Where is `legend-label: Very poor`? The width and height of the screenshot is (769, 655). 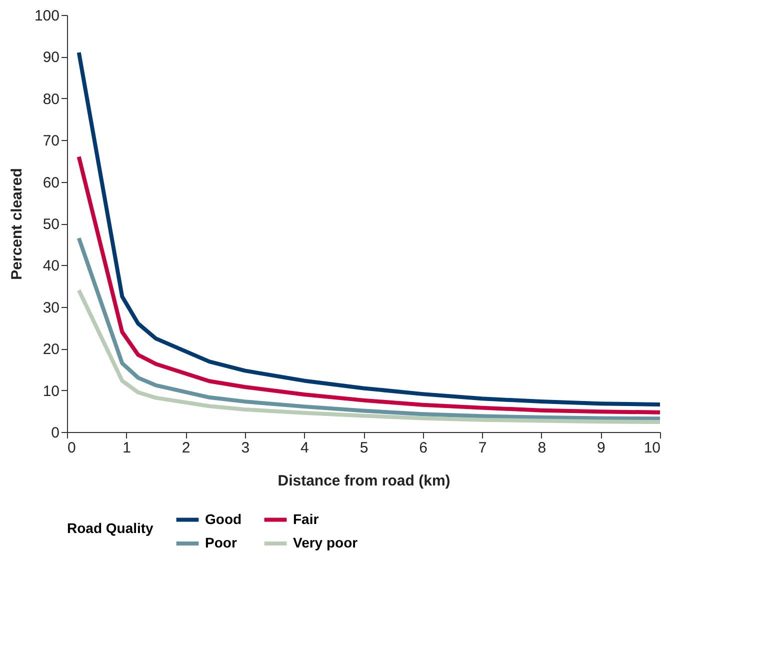
legend-label: Very poor is located at coordinates (325, 542).